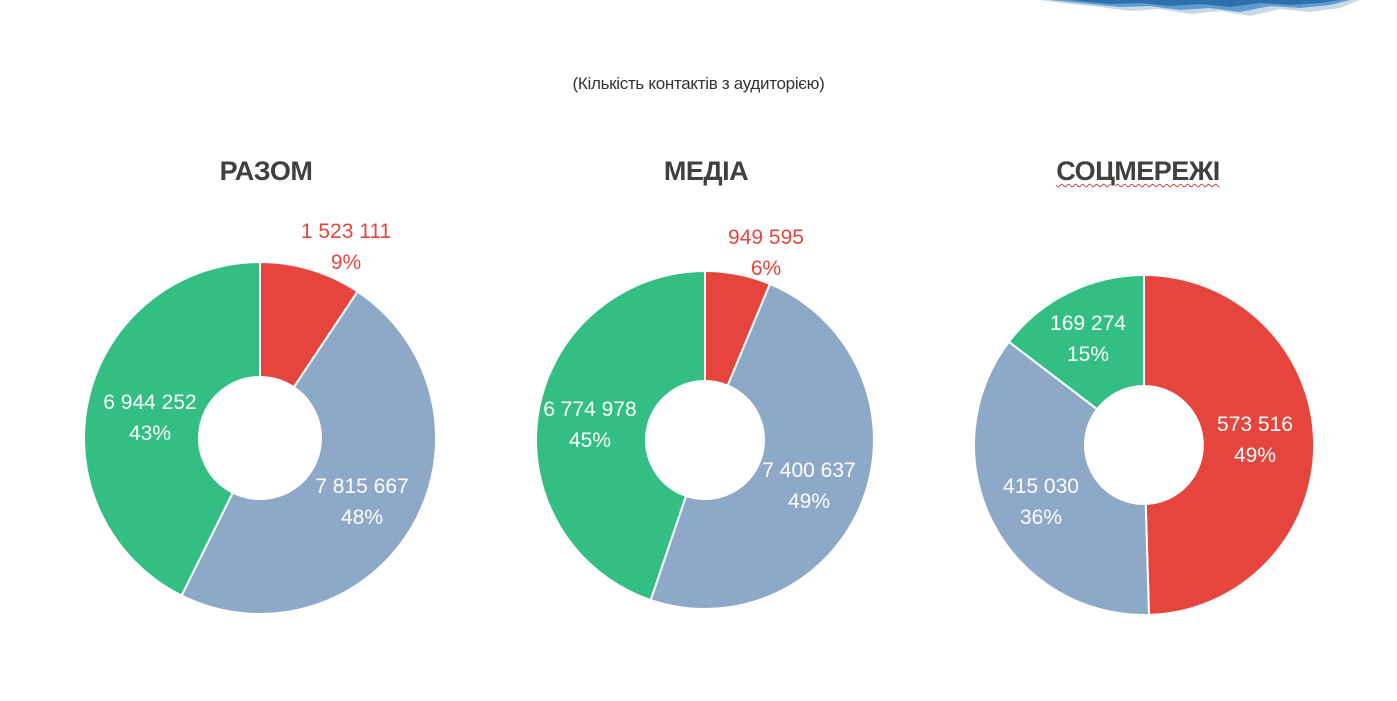 Image resolution: width=1397 pixels, height=701 pixels. I want to click on value-label-socmerezhi-green: 169 274, so click(1088, 323).